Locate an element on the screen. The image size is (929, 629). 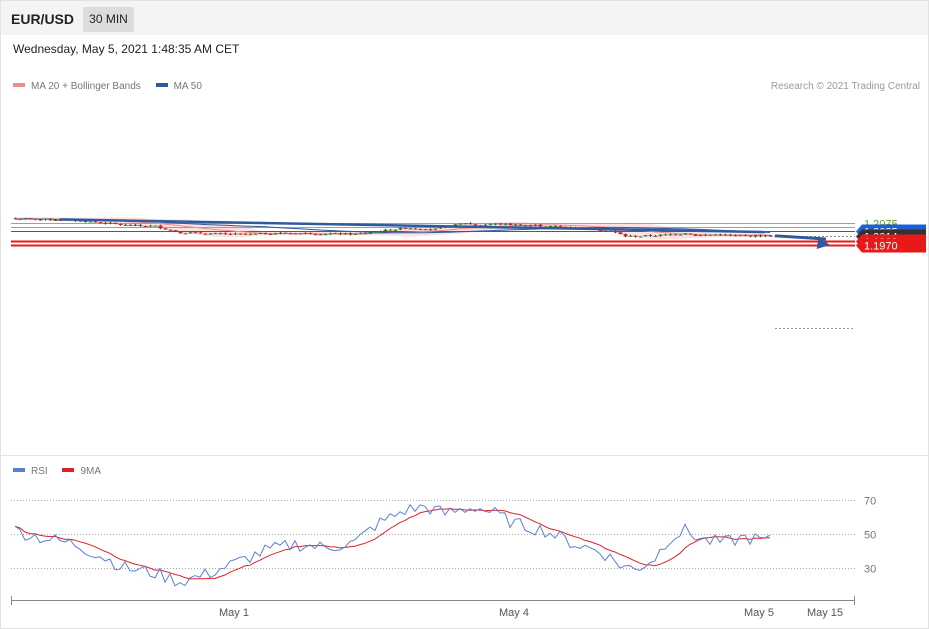
trendline is located at coordinates (412, 226).